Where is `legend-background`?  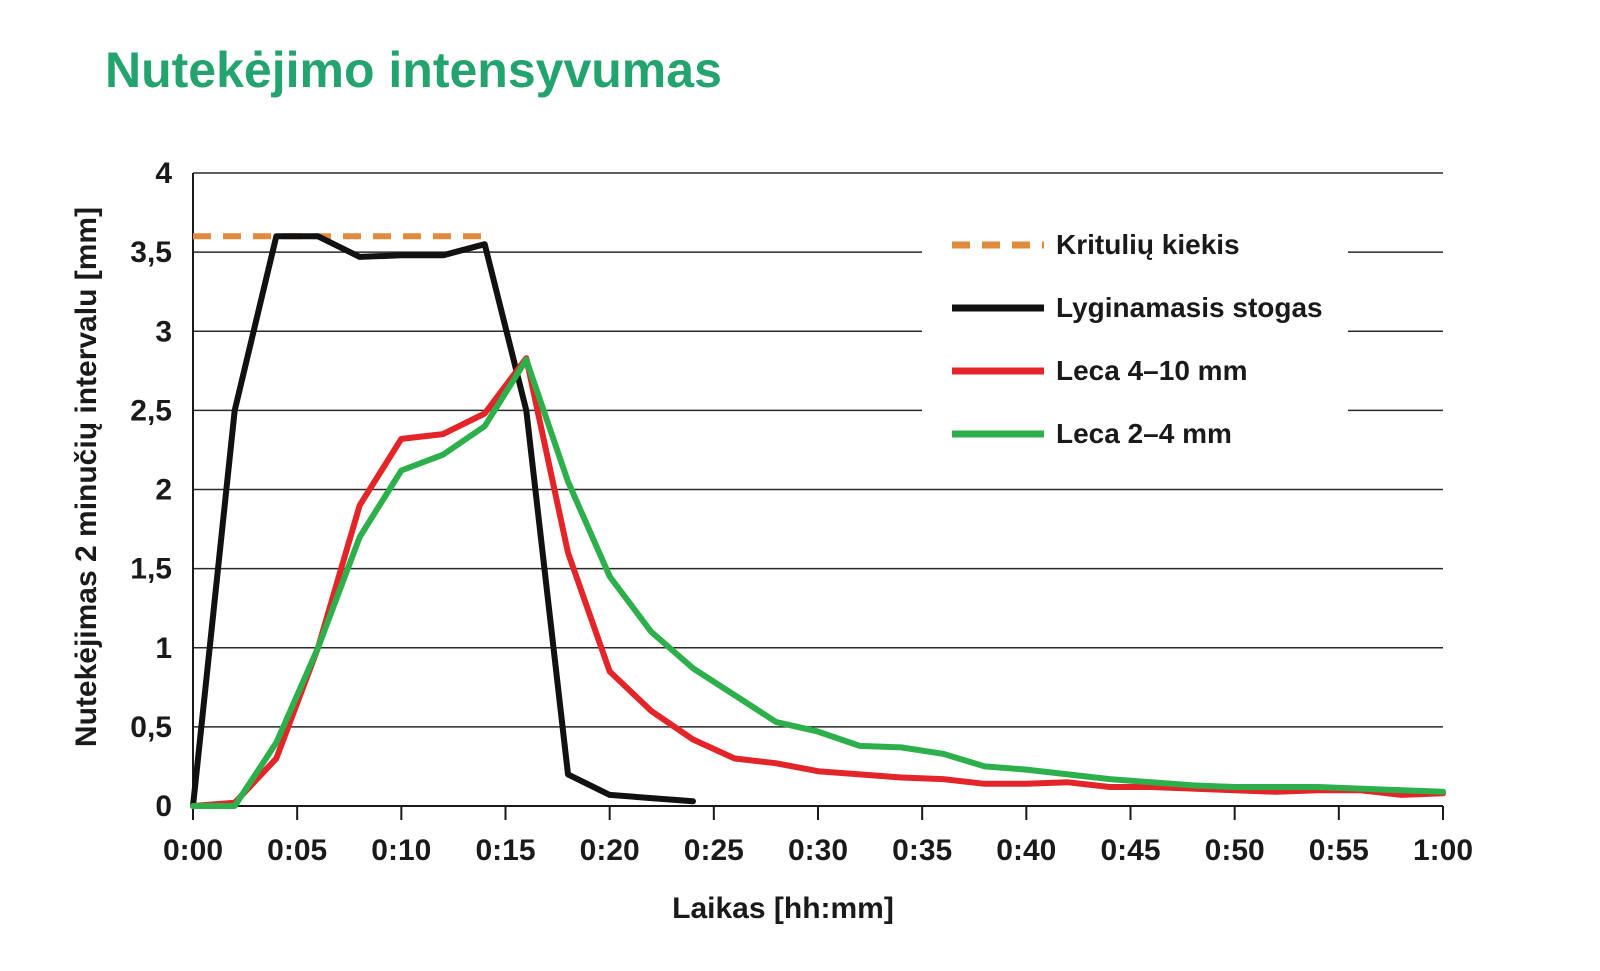 legend-background is located at coordinates (1135, 337).